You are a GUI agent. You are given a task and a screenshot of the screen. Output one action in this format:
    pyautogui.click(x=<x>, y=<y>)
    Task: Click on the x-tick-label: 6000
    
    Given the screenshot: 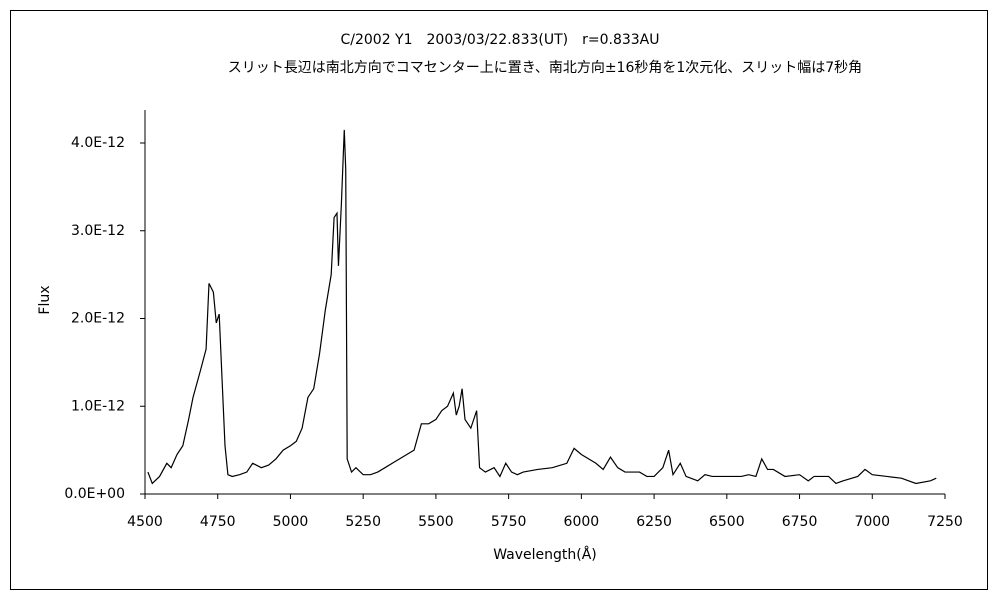 What is the action you would take?
    pyautogui.click(x=582, y=522)
    